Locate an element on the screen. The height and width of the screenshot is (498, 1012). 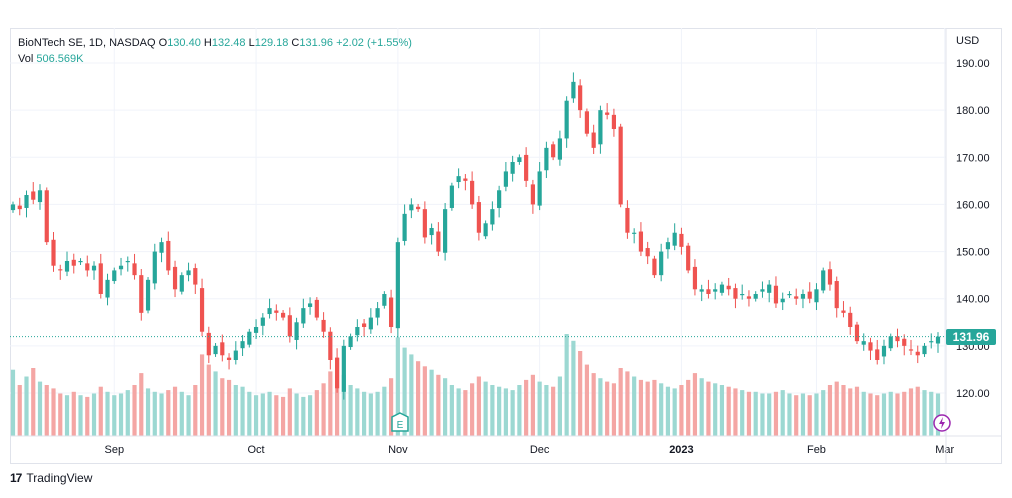
lightning-icon is located at coordinates (942, 423).